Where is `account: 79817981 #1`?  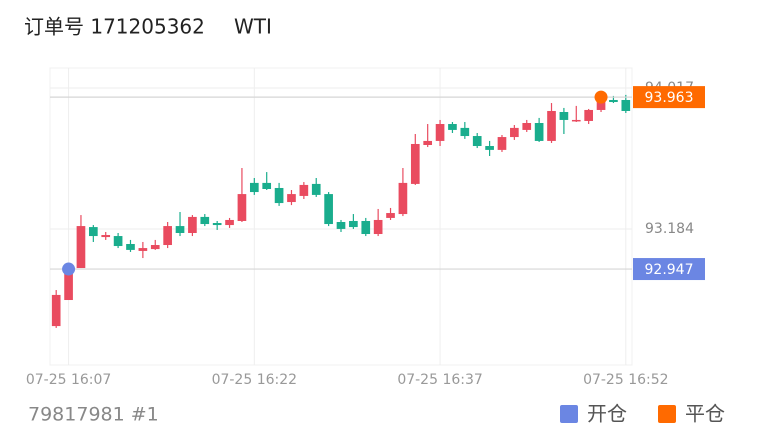 account: 79817981 #1 is located at coordinates (93, 415).